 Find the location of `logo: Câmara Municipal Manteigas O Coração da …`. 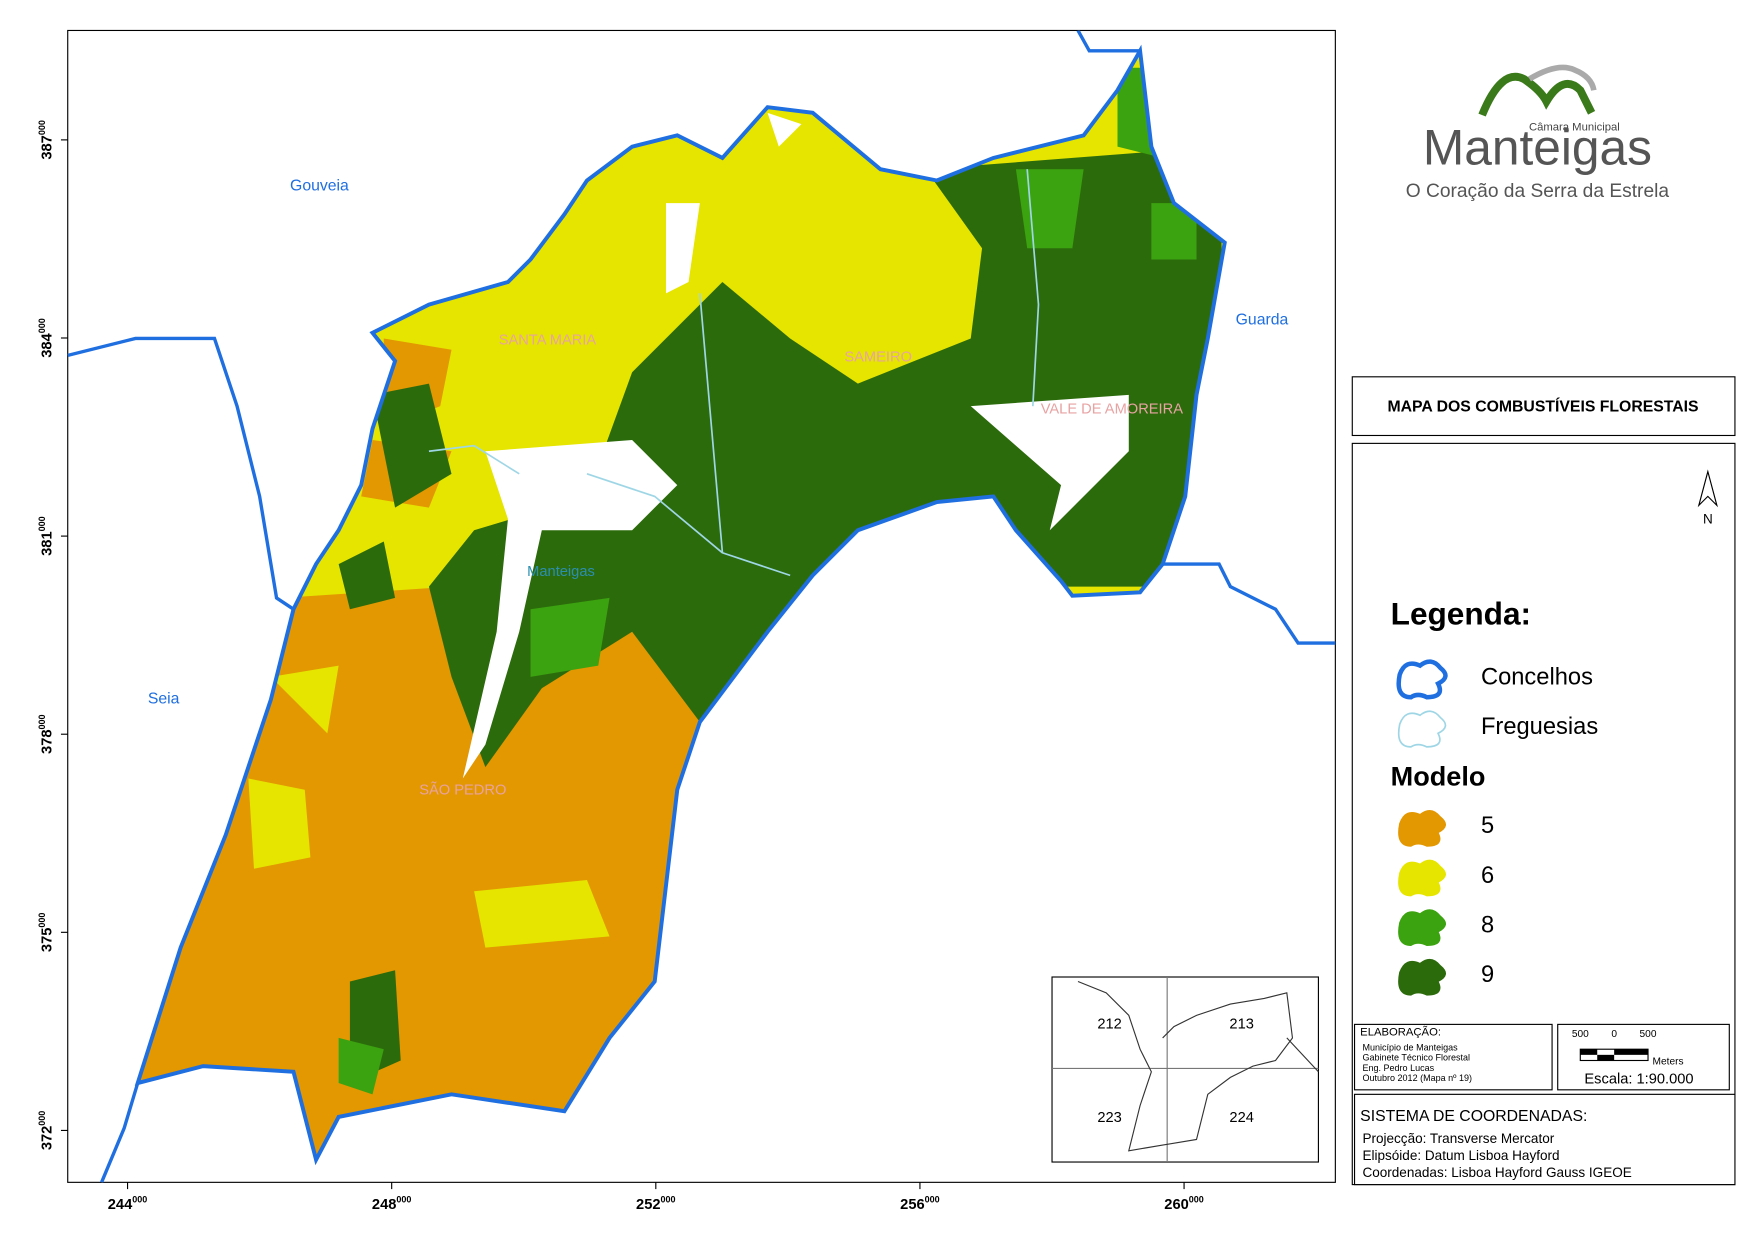

logo: Câmara Municipal Manteigas O Coração da … is located at coordinates (1538, 133).